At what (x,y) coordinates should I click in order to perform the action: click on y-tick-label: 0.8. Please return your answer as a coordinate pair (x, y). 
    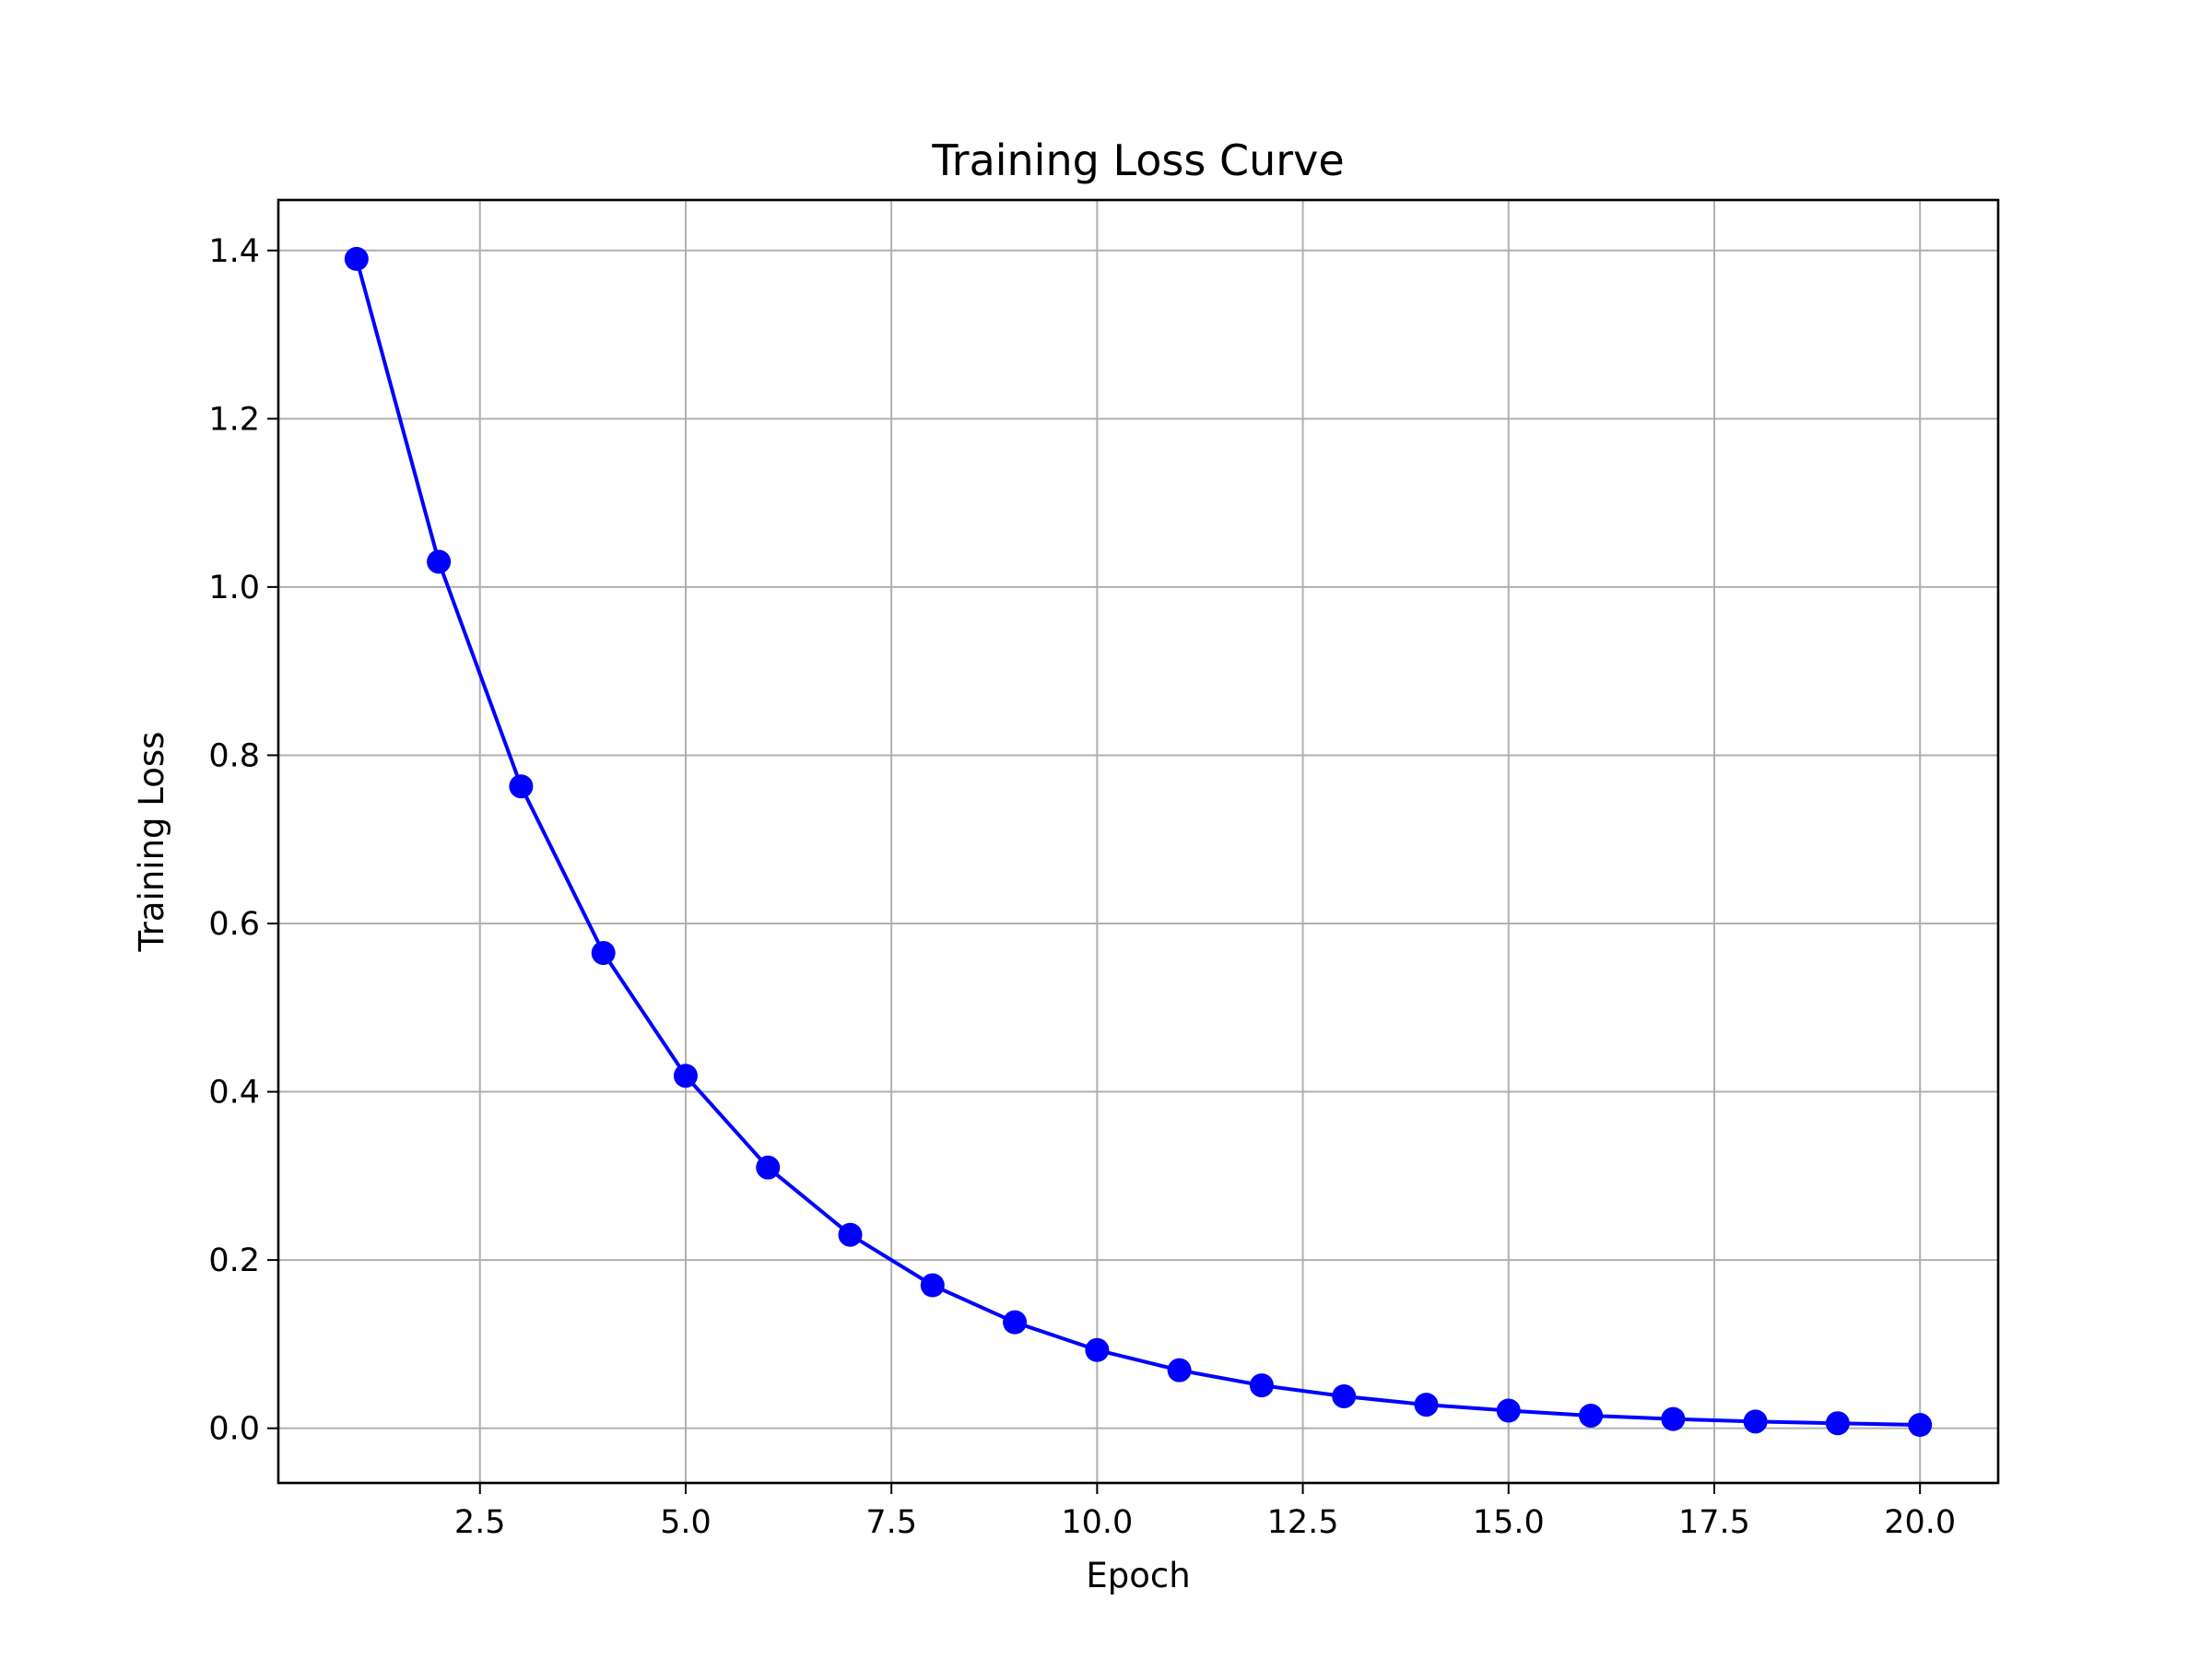
    Looking at the image, I should click on (234, 755).